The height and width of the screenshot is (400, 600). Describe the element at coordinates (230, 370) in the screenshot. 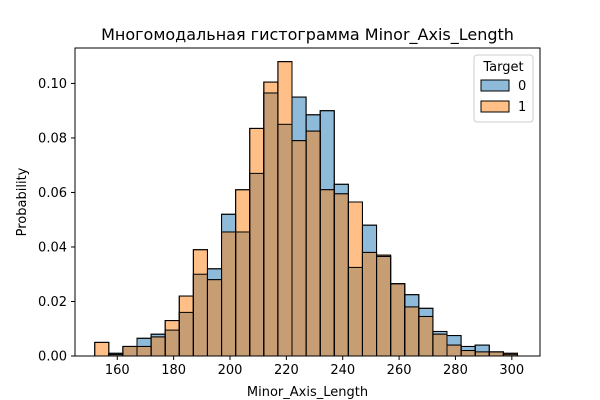

I see `x-tick-label: 200` at that location.